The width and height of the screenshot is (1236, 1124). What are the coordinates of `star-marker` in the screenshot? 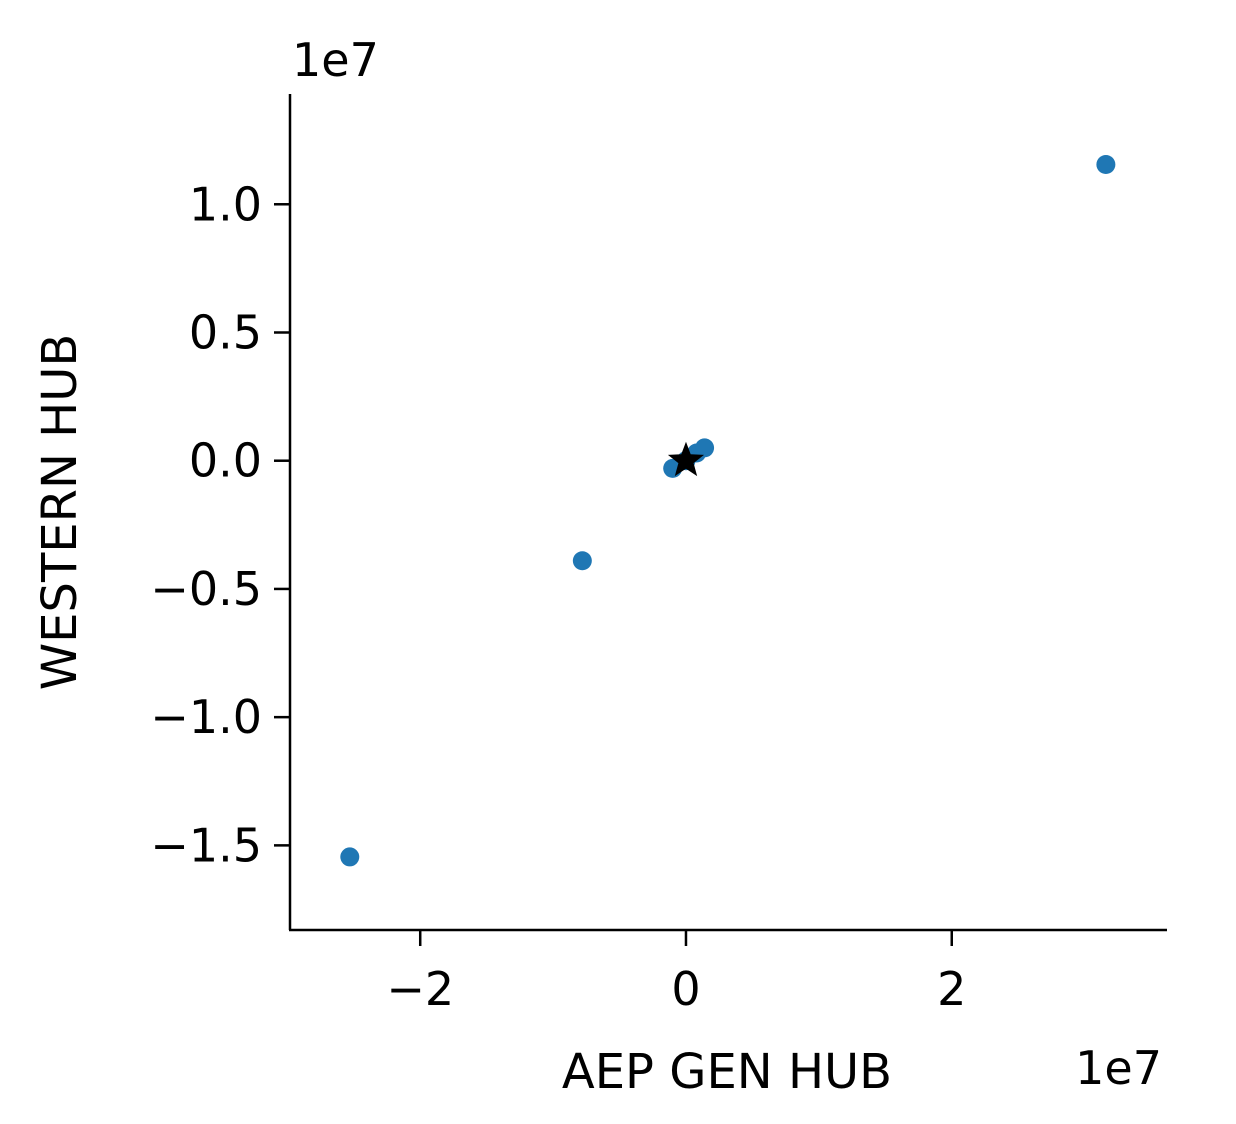 It's located at (686, 459).